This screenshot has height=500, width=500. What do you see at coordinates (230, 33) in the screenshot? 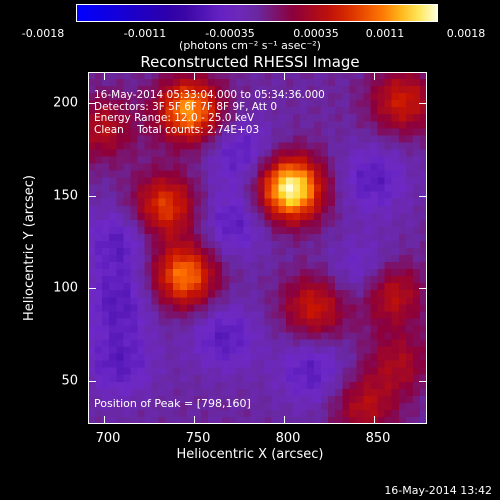
I see `colorbar-tick-label: -0.00035` at bounding box center [230, 33].